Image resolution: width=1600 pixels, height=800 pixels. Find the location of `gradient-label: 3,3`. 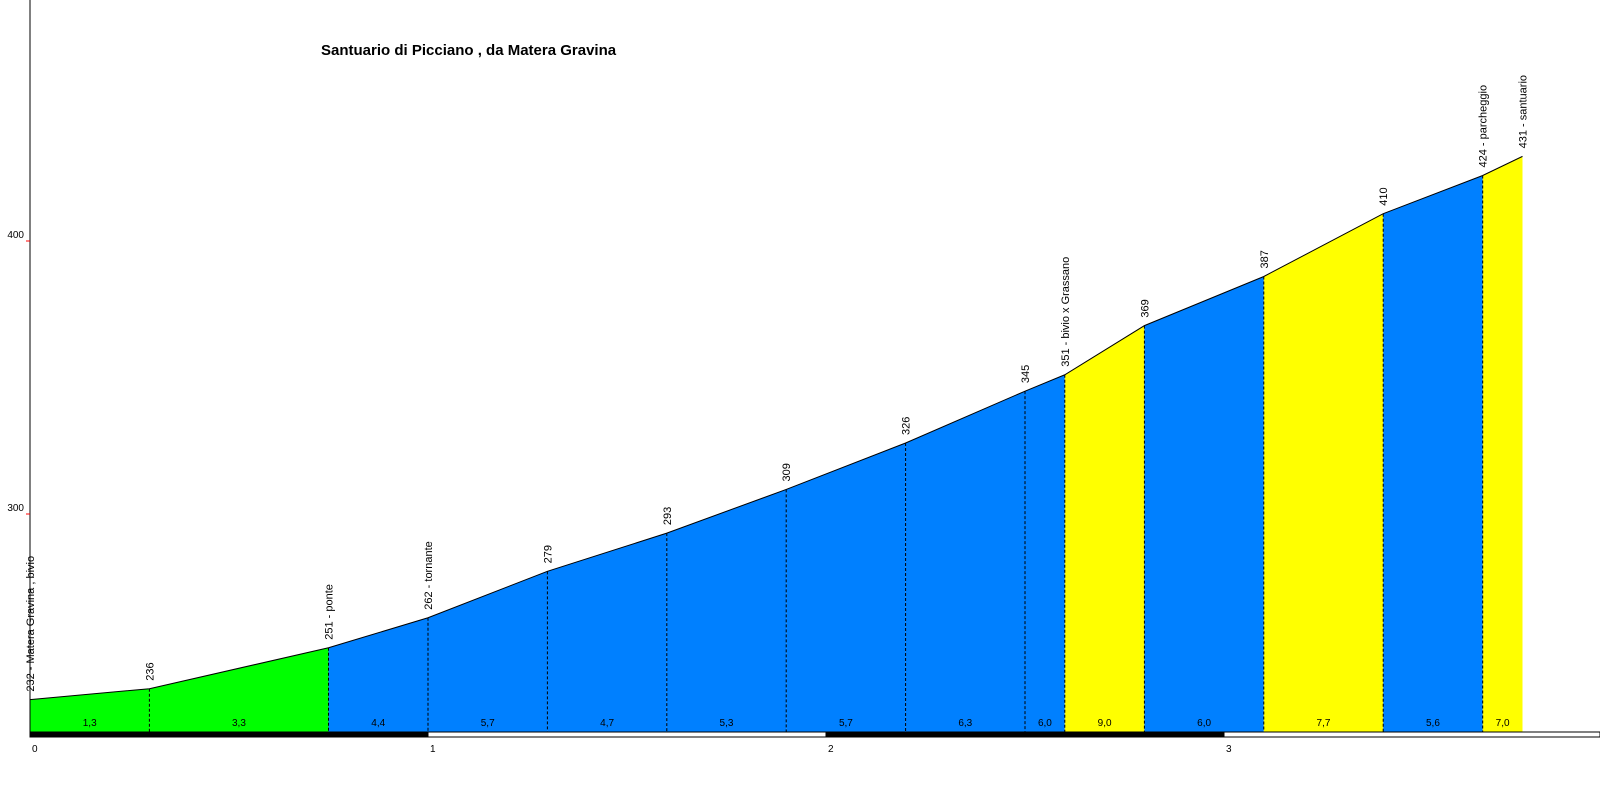

gradient-label: 3,3 is located at coordinates (239, 723).